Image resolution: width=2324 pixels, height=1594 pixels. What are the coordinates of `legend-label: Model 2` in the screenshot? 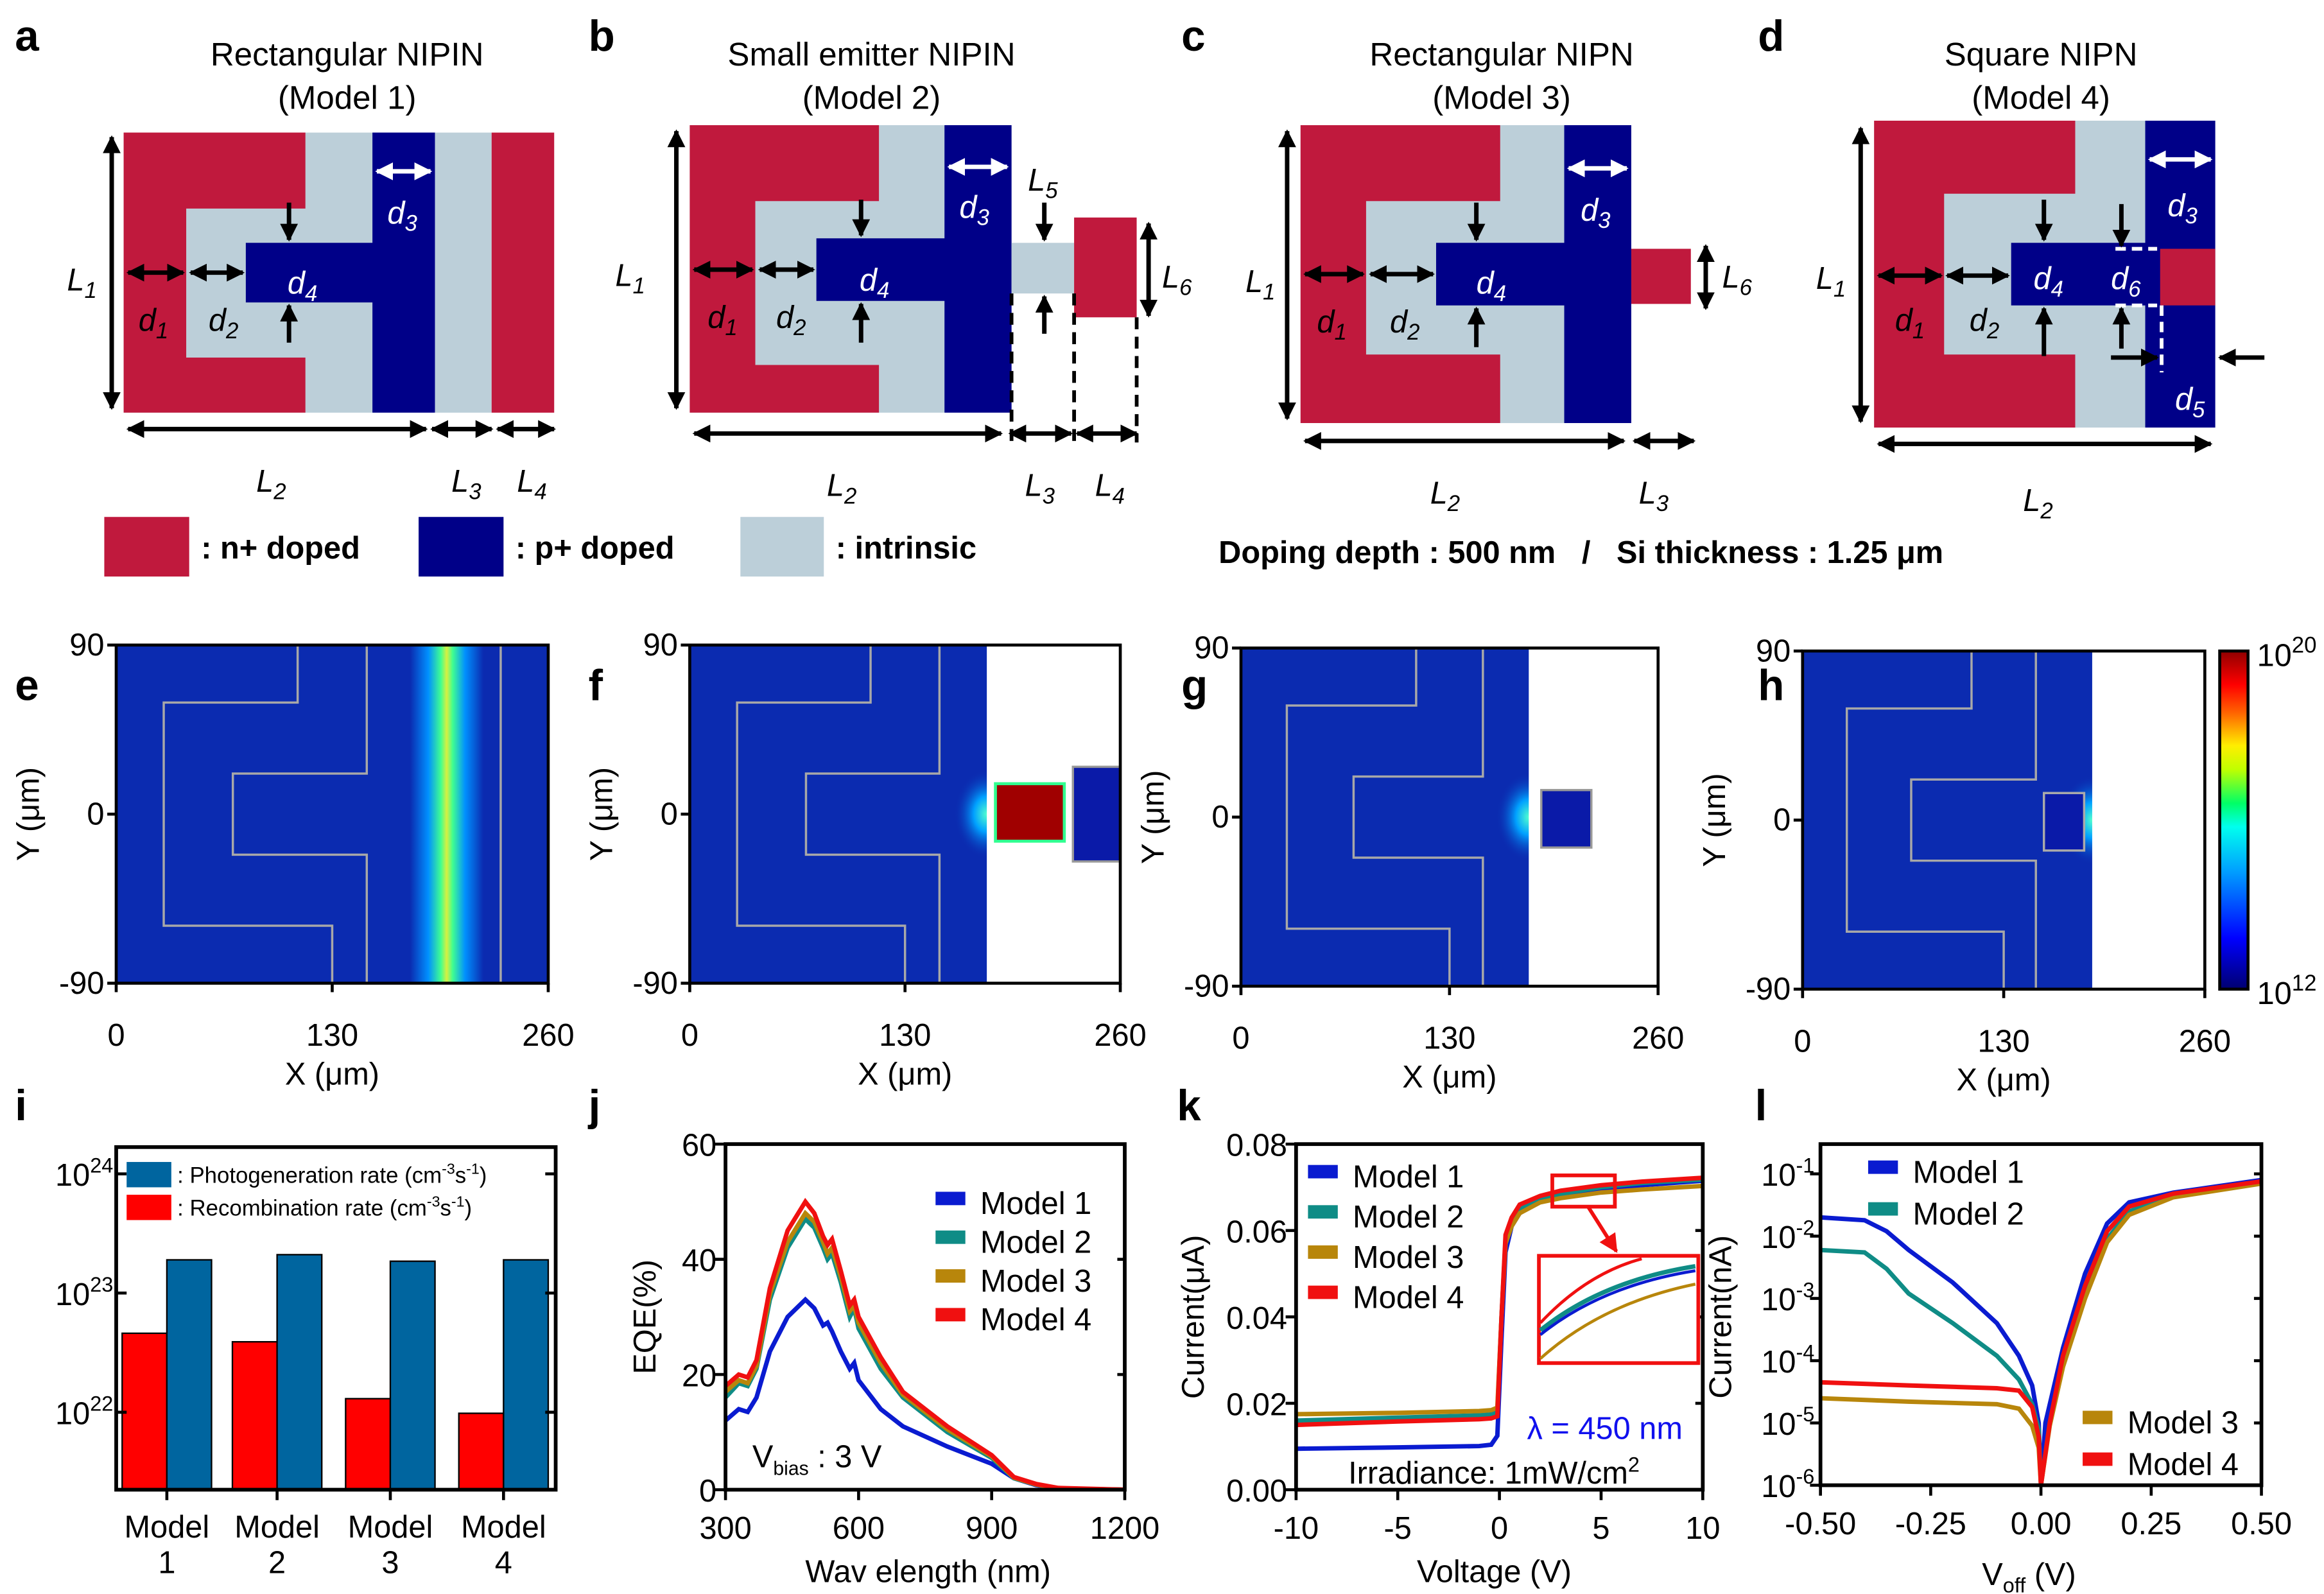 It's located at (1408, 1217).